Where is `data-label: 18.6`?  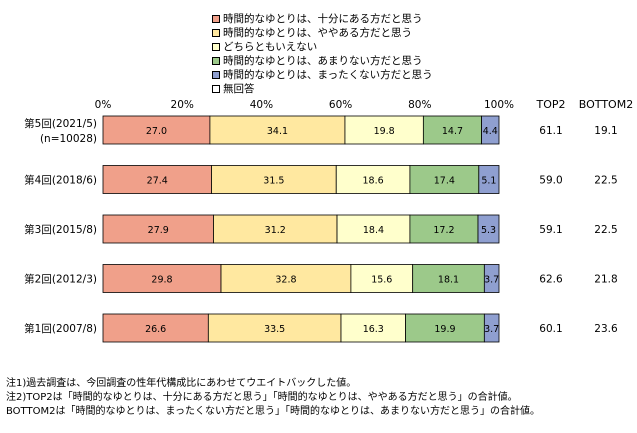
data-label: 18.6 is located at coordinates (372, 181).